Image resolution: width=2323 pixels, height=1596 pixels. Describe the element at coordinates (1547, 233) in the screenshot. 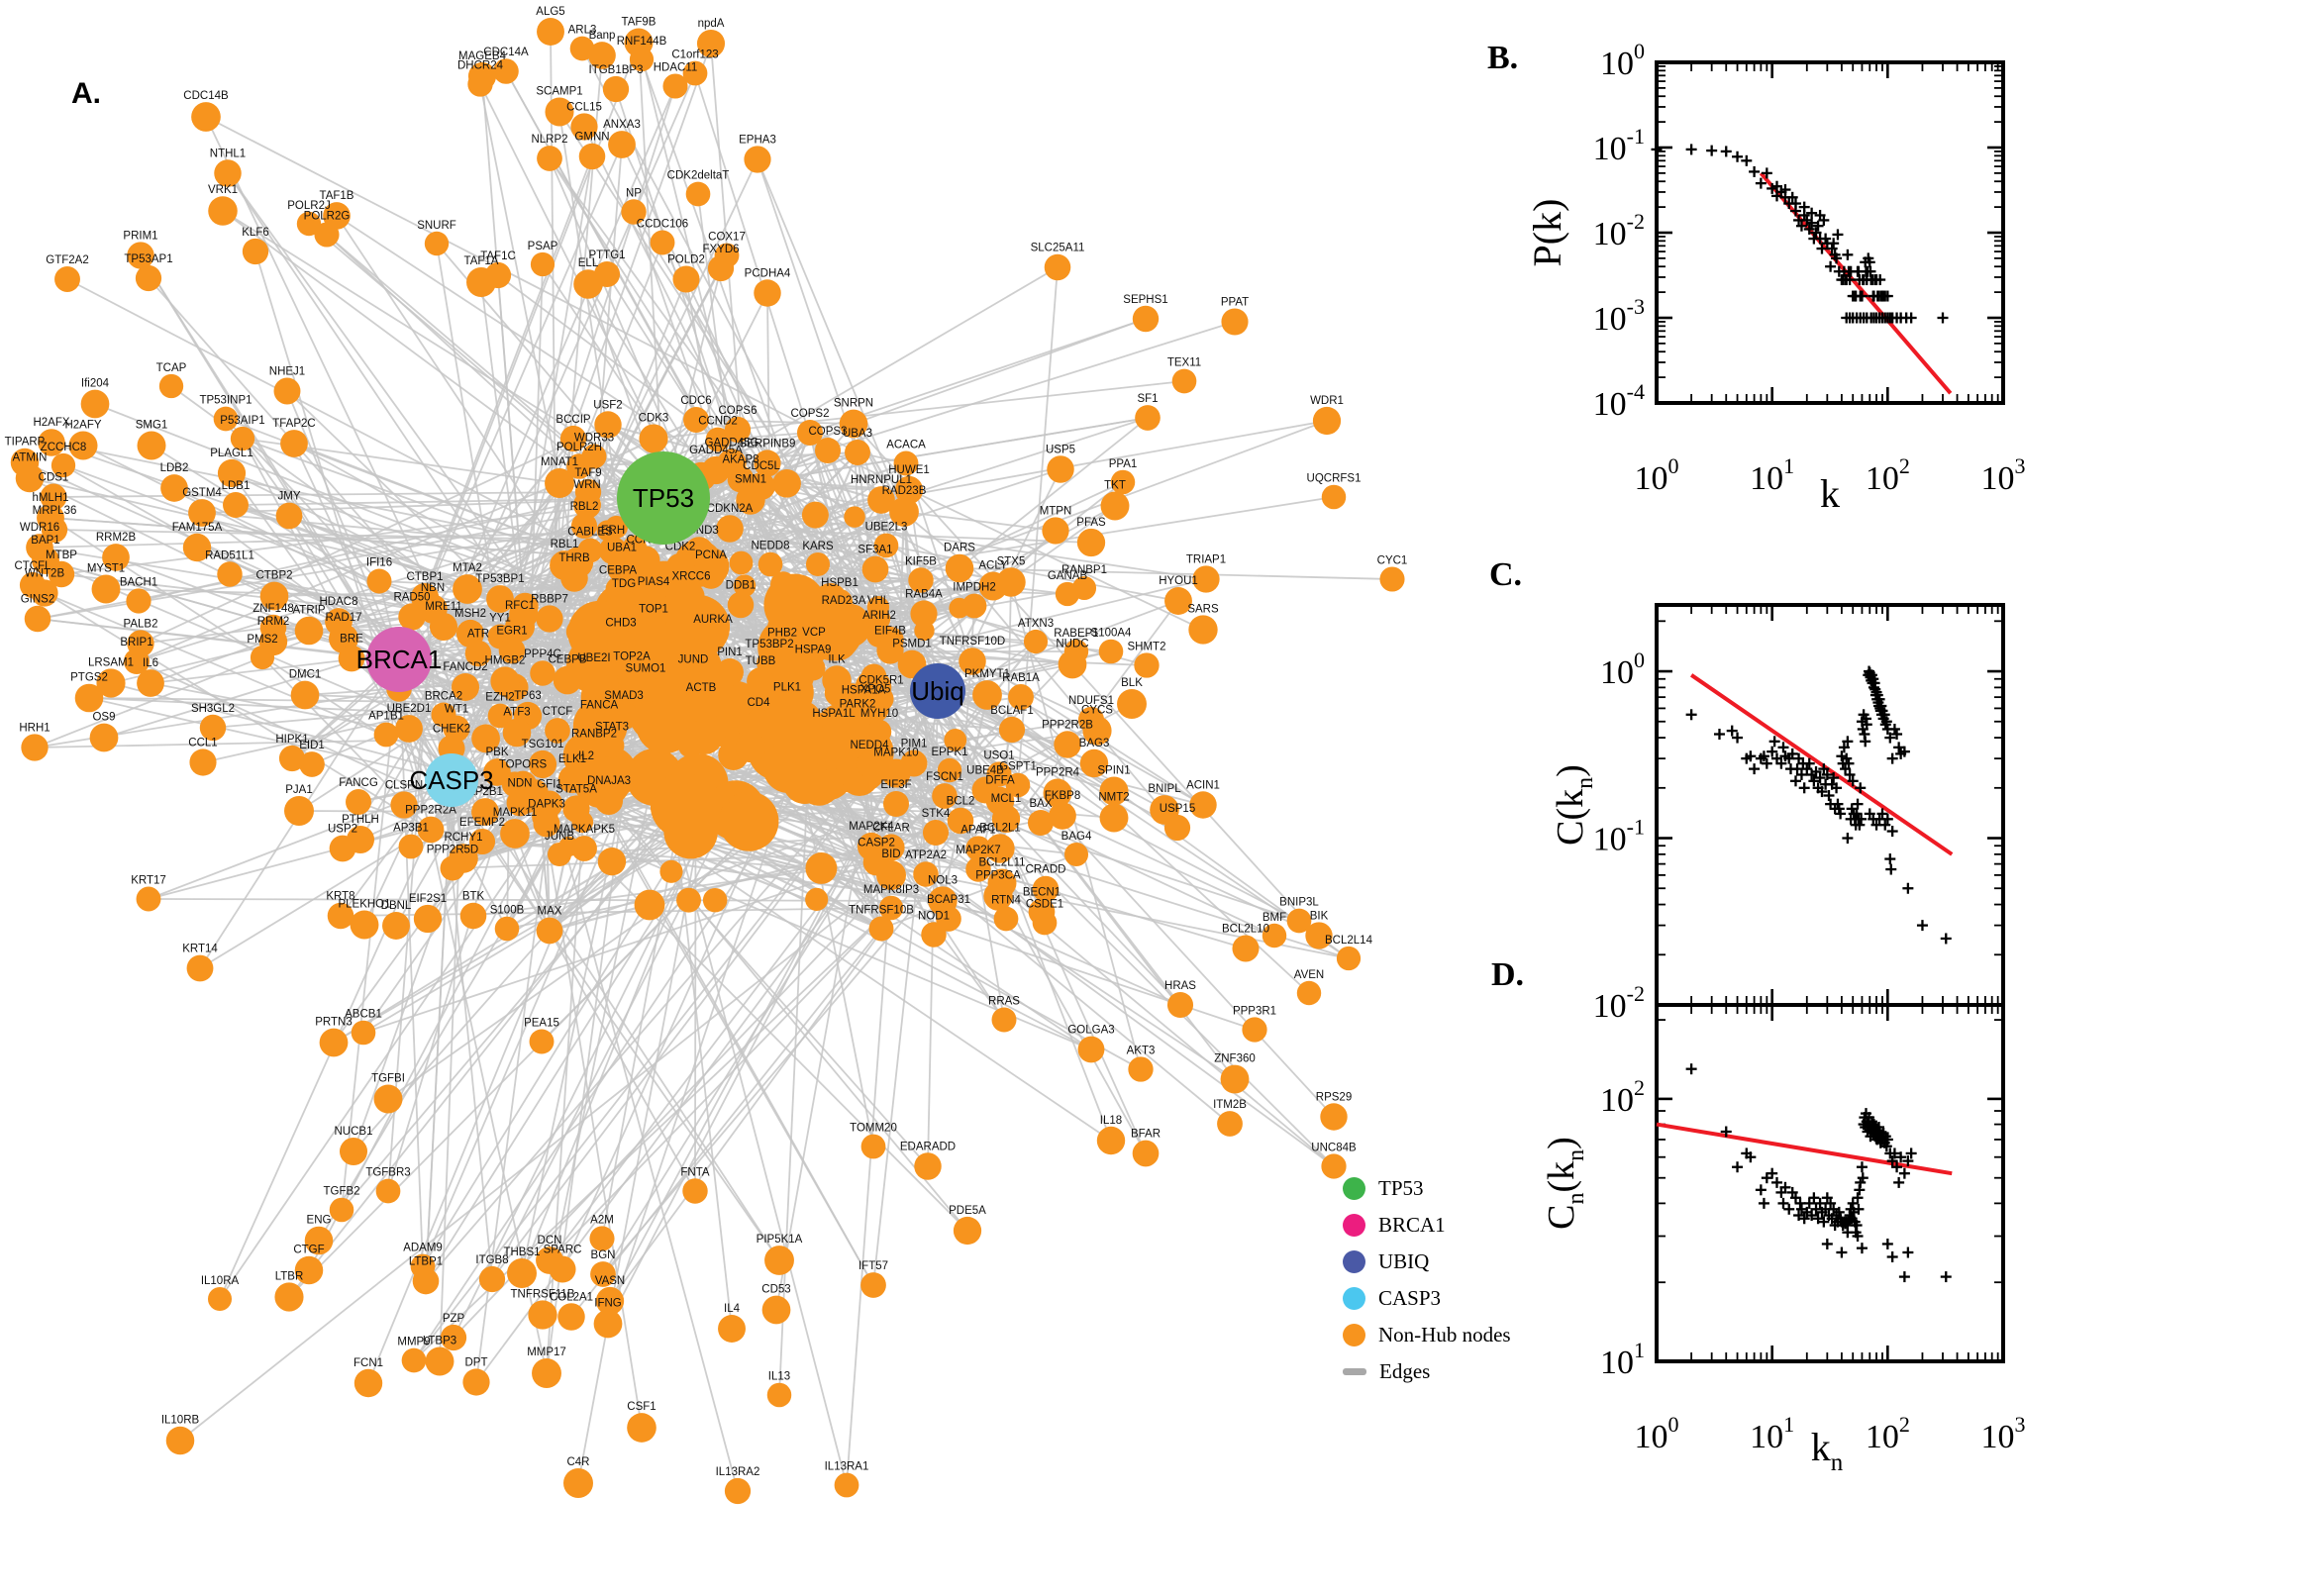

I see `y-axis-title: P(k)` at that location.